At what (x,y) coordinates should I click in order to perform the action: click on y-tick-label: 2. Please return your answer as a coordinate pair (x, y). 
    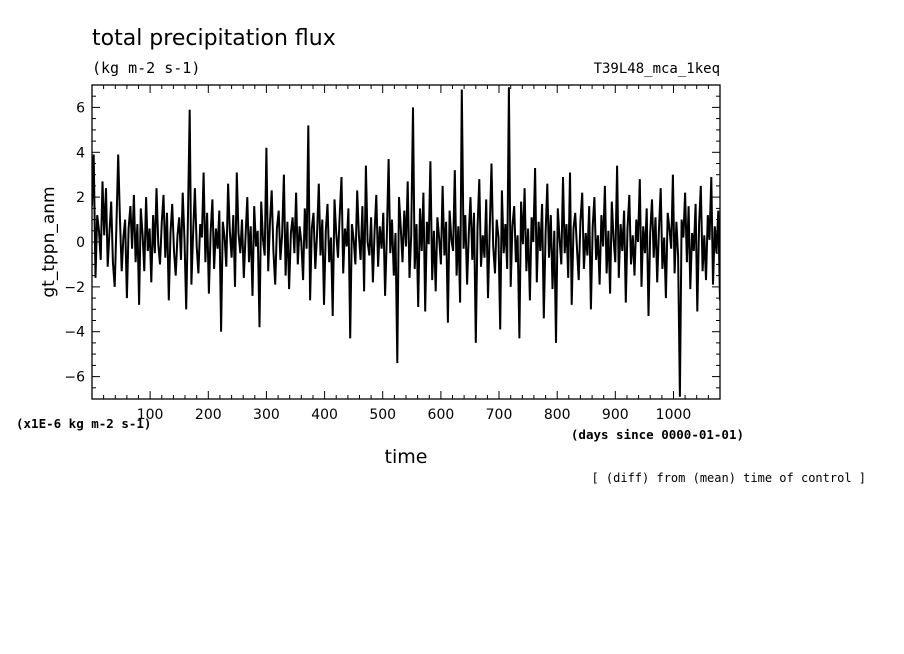
    Looking at the image, I should click on (80, 198).